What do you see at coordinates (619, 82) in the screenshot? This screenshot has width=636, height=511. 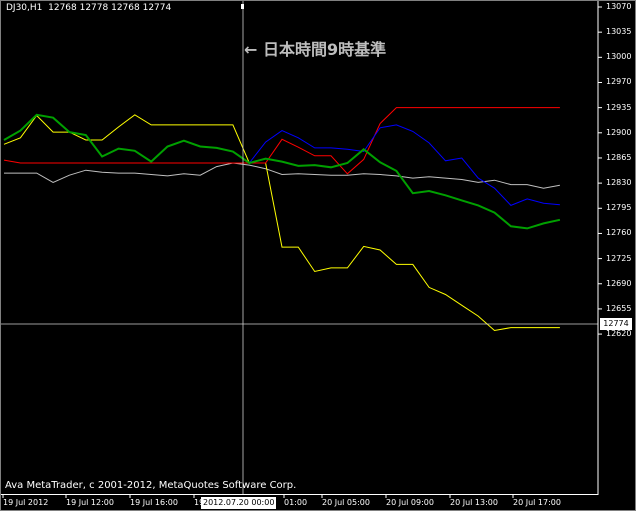 I see `price-tick-label: 12970` at bounding box center [619, 82].